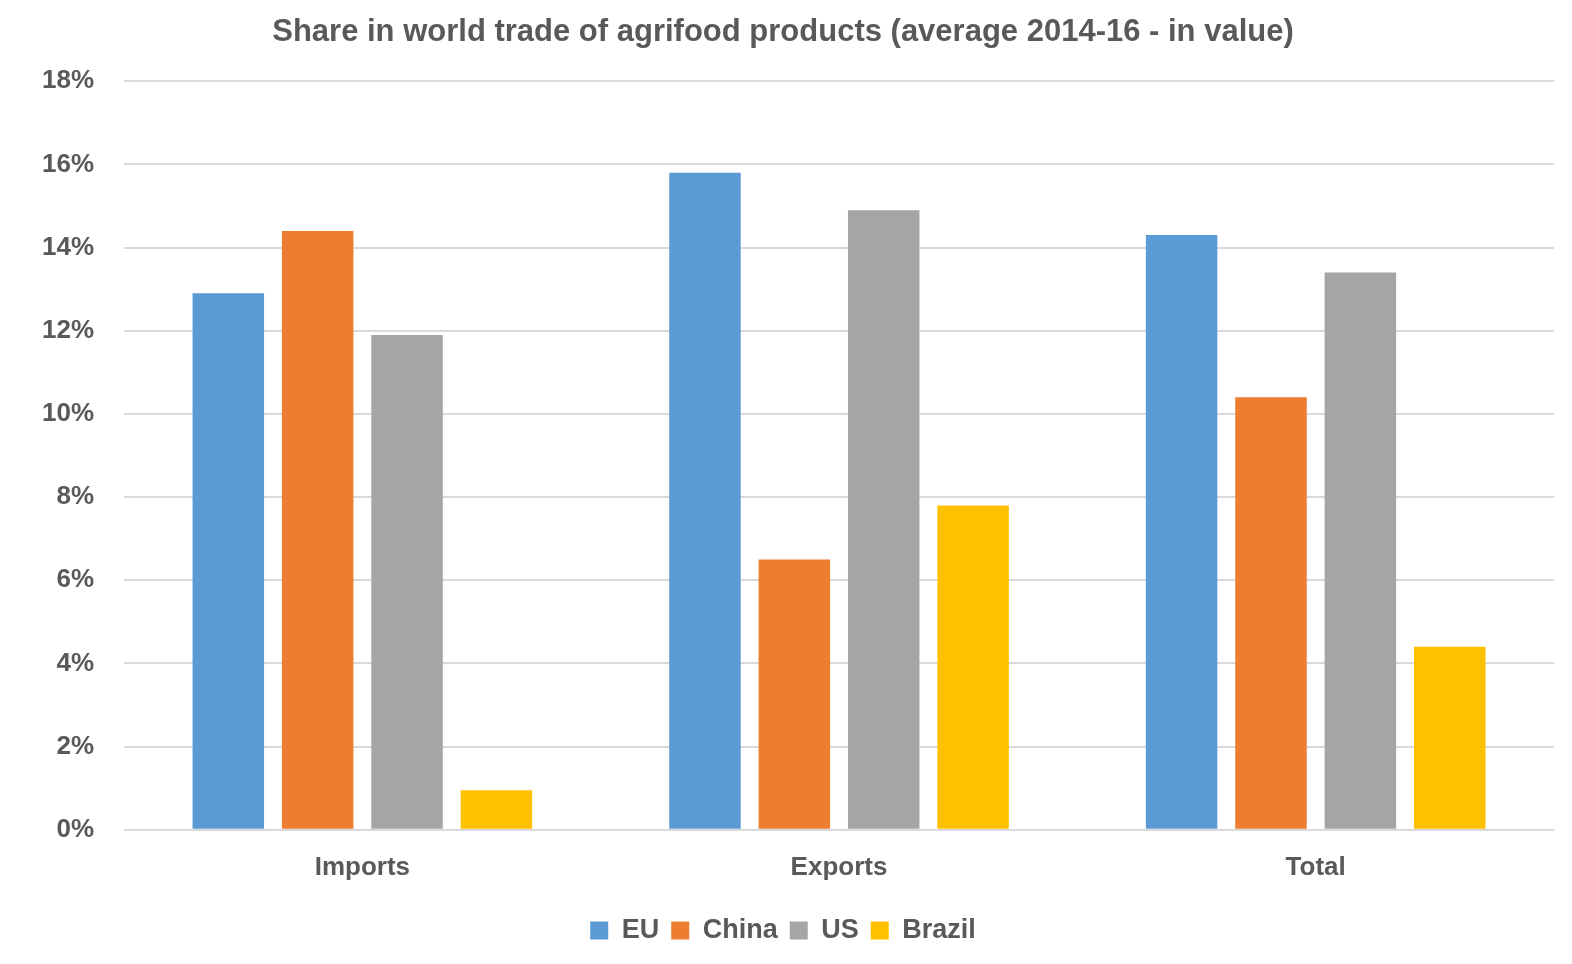 The width and height of the screenshot is (1572, 964). Describe the element at coordinates (68, 162) in the screenshot. I see `y-tick-label: 16%` at that location.